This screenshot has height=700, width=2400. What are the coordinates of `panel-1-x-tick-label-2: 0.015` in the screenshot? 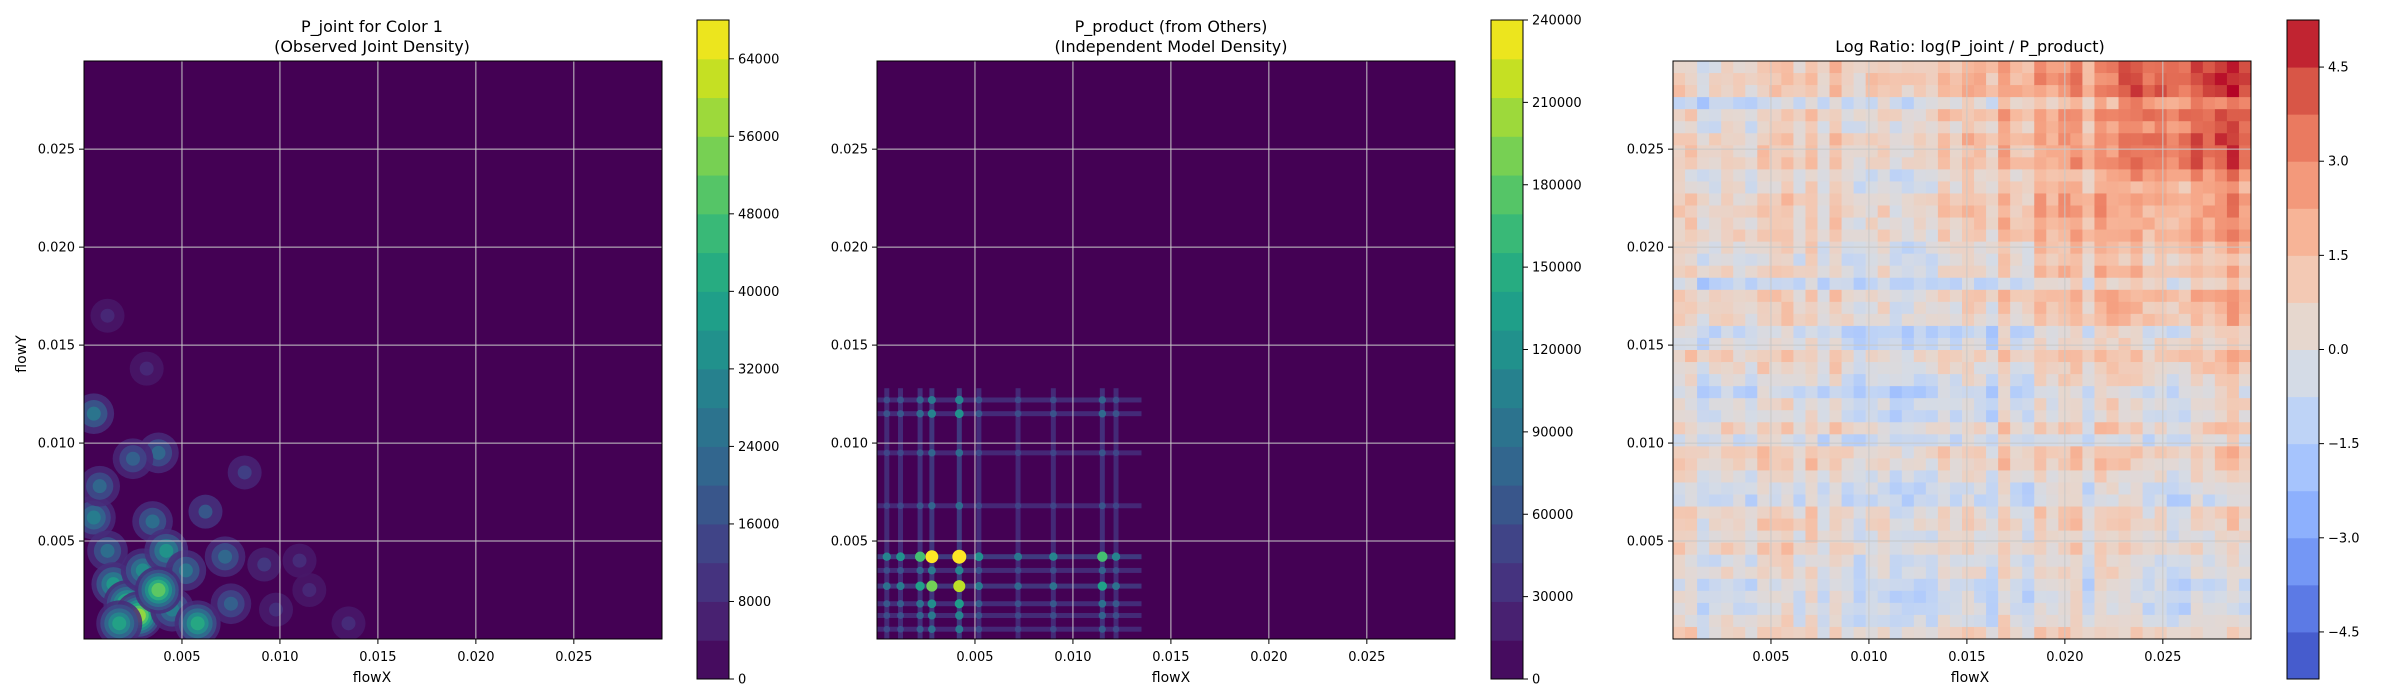 It's located at (377, 657).